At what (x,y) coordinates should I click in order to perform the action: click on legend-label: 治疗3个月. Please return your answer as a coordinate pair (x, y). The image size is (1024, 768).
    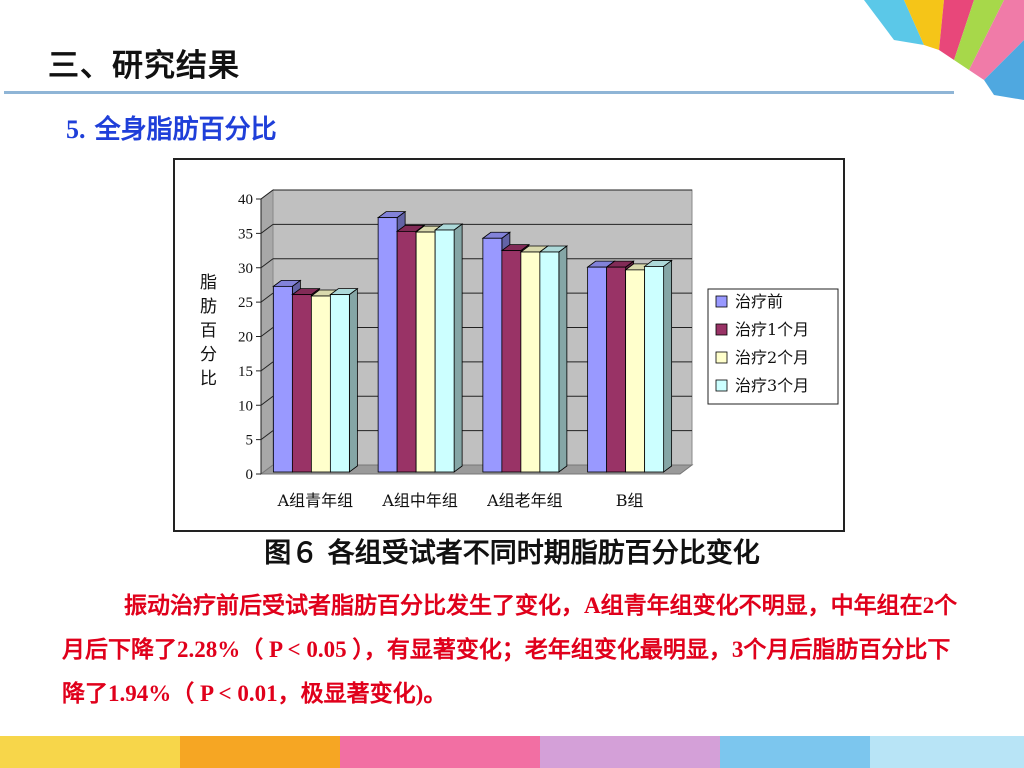
    Looking at the image, I should click on (772, 385).